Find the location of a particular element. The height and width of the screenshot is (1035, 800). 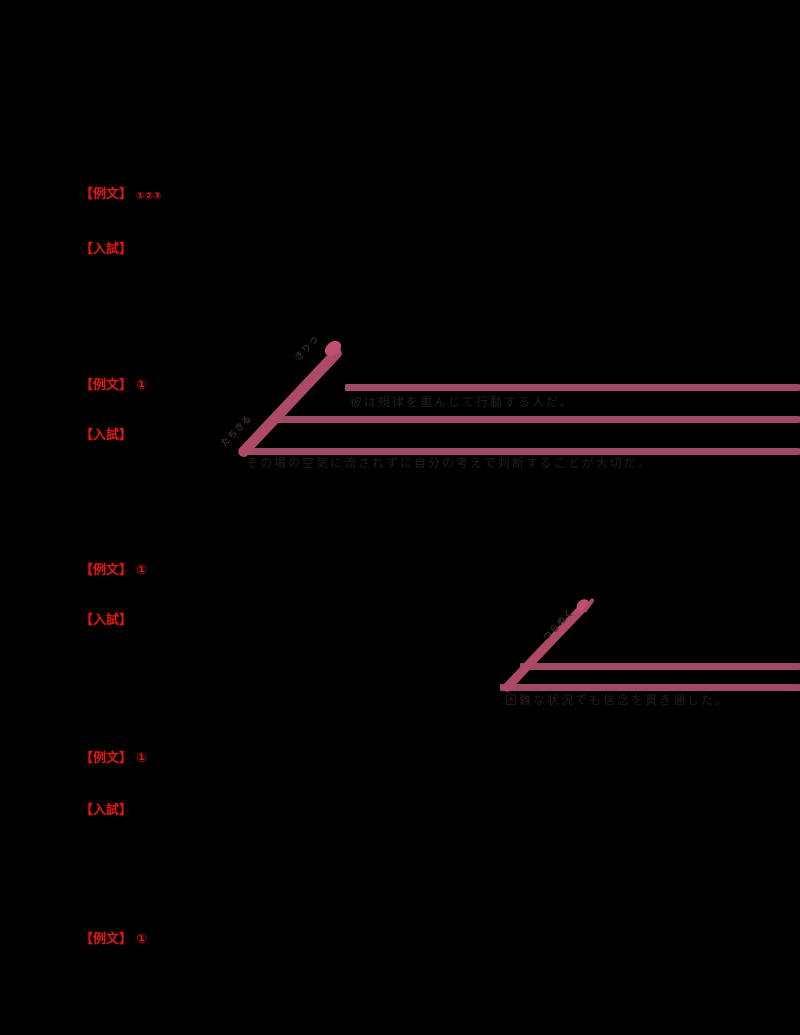

entry-2-labels: 【入試】 is located at coordinates (106, 250).